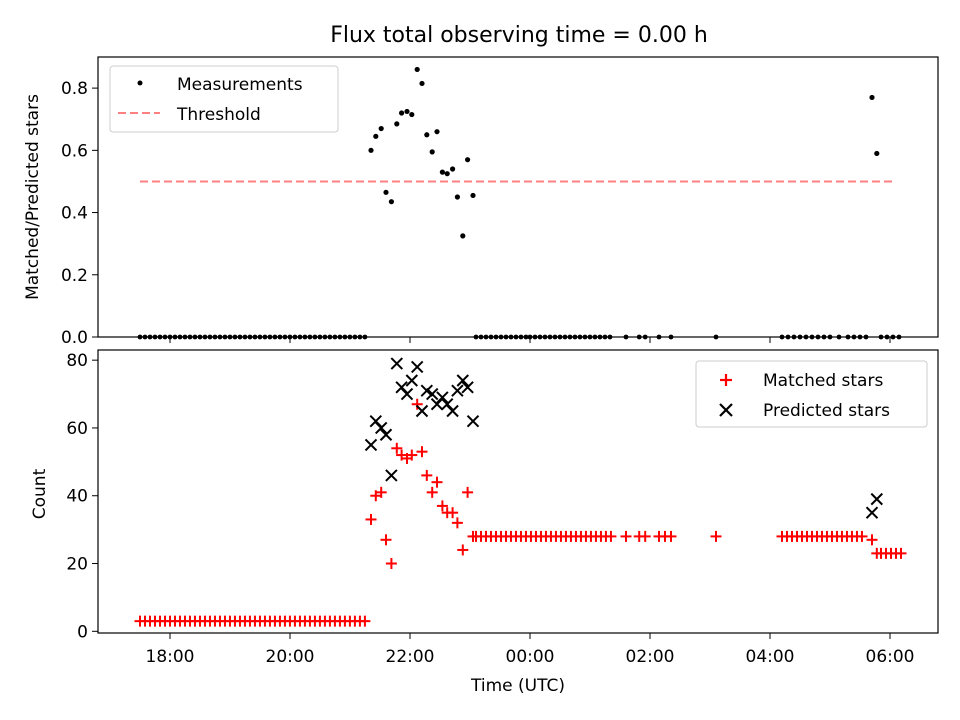 This screenshot has width=960, height=720. I want to click on legend-matched-marker, so click(726, 380).